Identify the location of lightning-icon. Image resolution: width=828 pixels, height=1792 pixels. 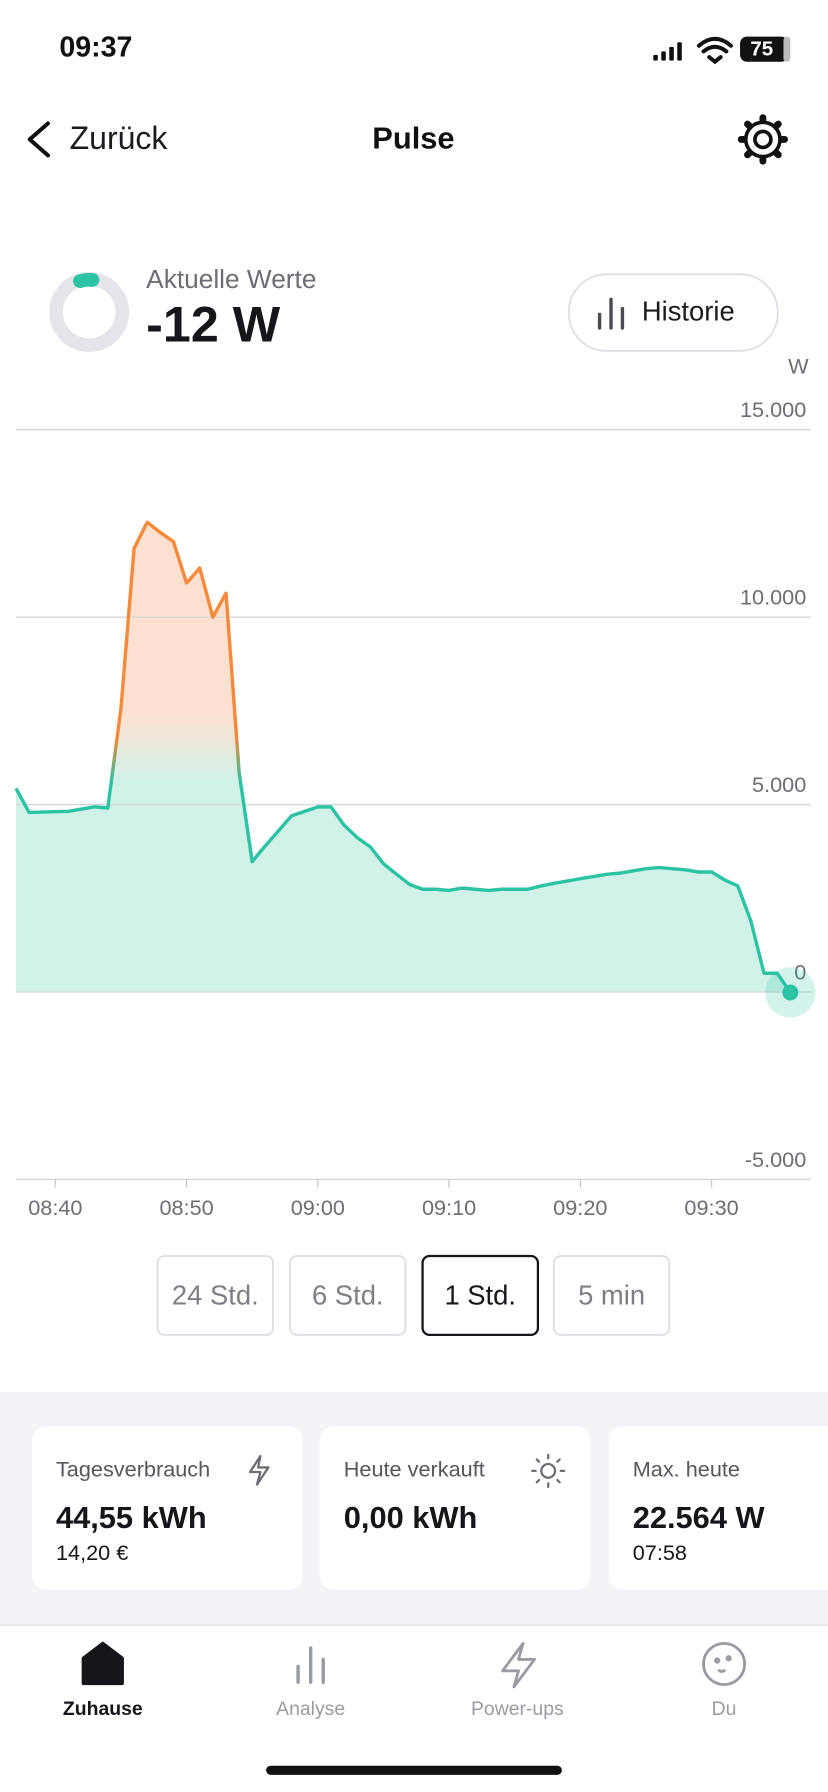
(259, 1470).